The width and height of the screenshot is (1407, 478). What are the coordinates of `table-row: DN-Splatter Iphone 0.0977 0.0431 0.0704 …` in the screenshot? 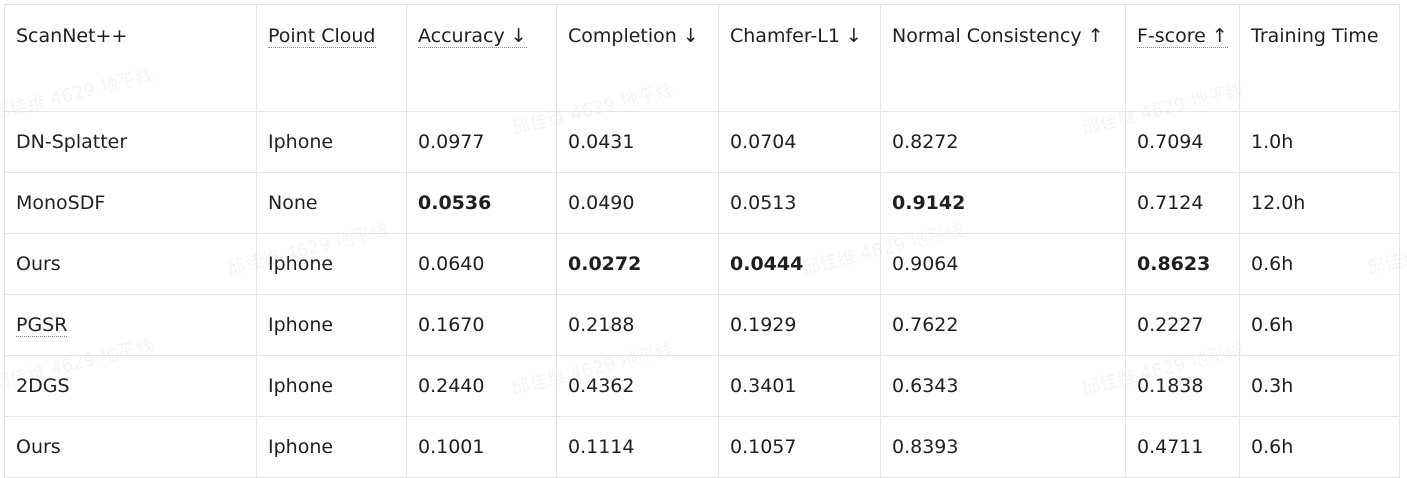 It's located at (702, 142).